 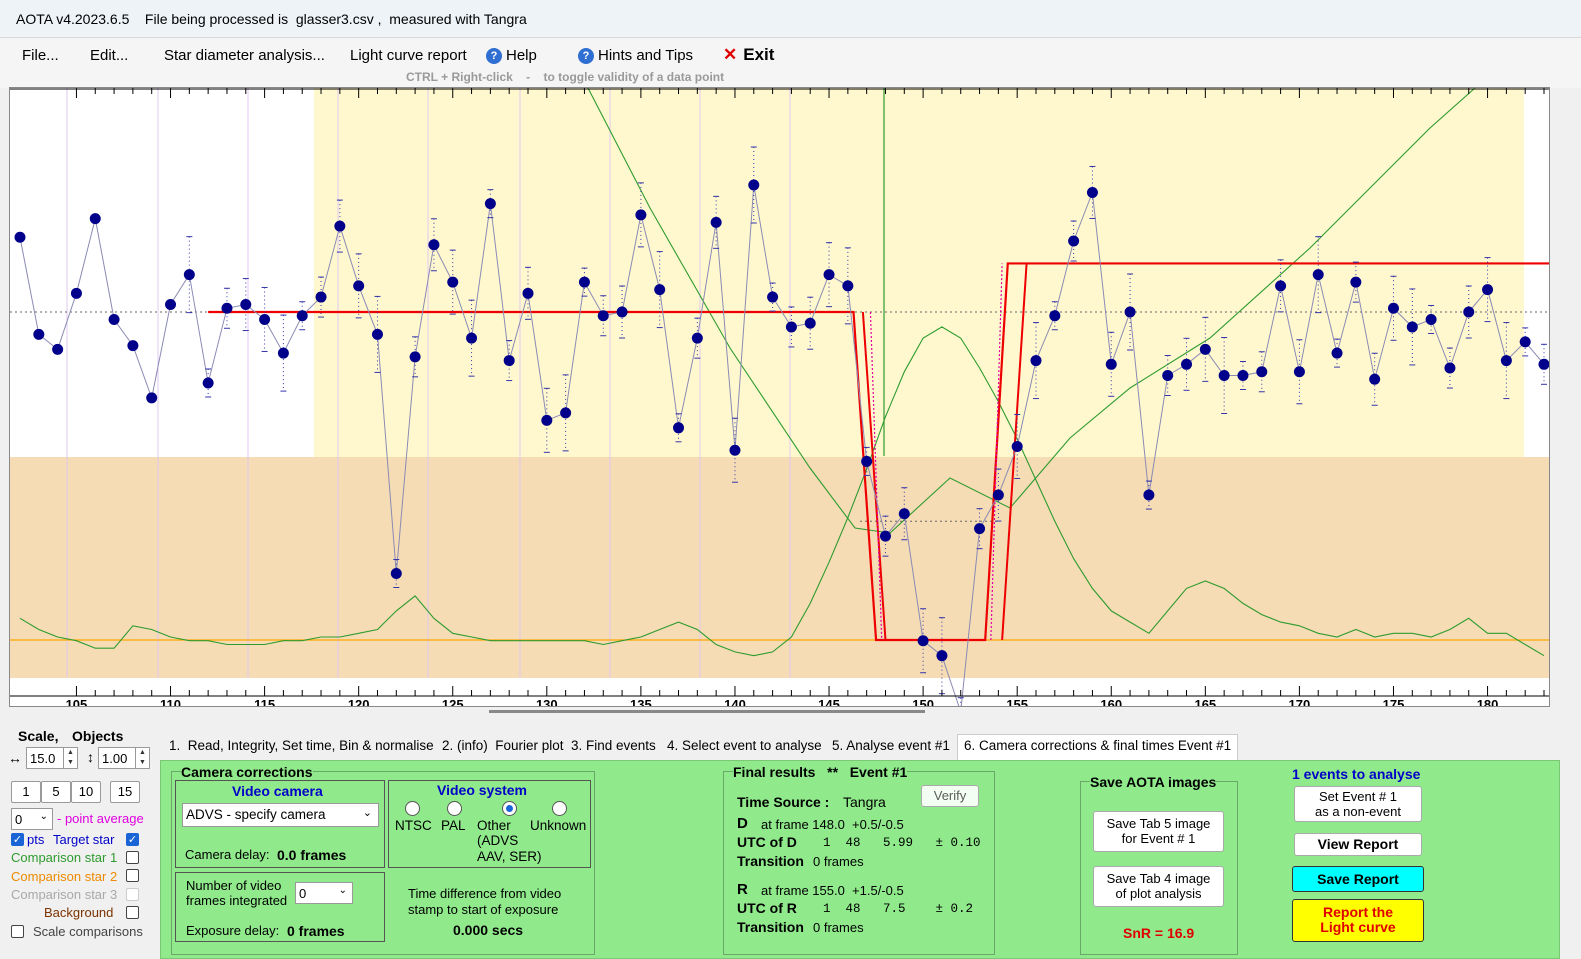 I want to click on frames-integrated-select: 0 ⌄, so click(x=324, y=893).